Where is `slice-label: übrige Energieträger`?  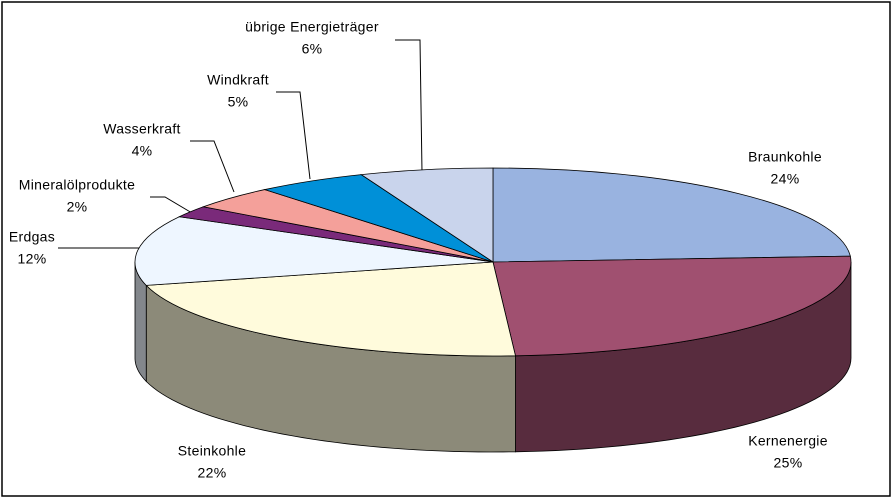
slice-label: übrige Energieträger is located at coordinates (312, 27).